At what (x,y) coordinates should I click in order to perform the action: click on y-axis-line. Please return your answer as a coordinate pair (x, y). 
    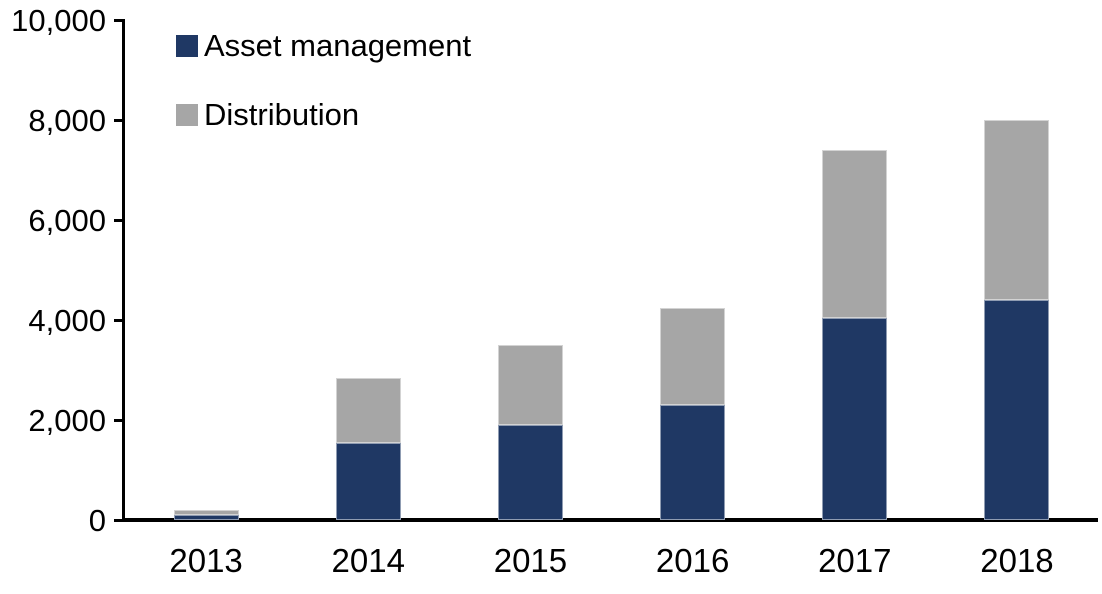
    Looking at the image, I should click on (123, 270).